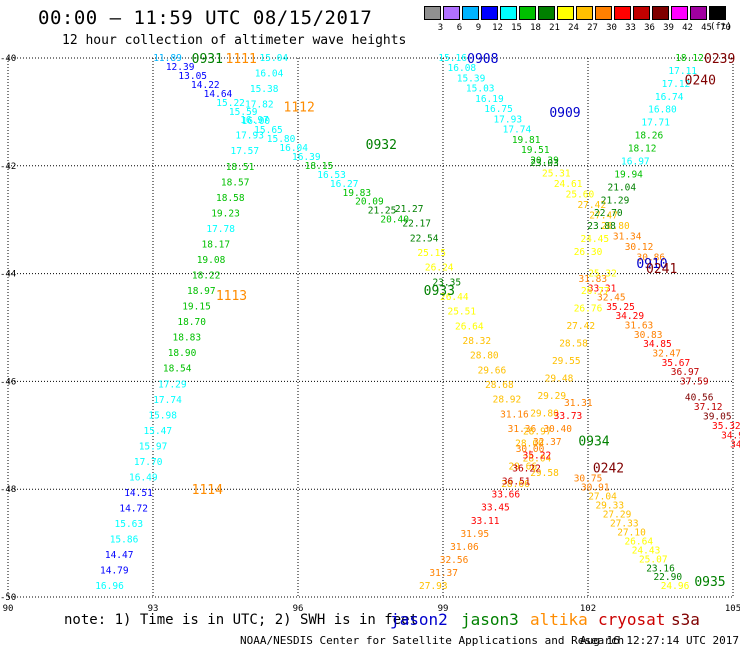  I want to click on wave-height-value: 25.51, so click(461, 312).